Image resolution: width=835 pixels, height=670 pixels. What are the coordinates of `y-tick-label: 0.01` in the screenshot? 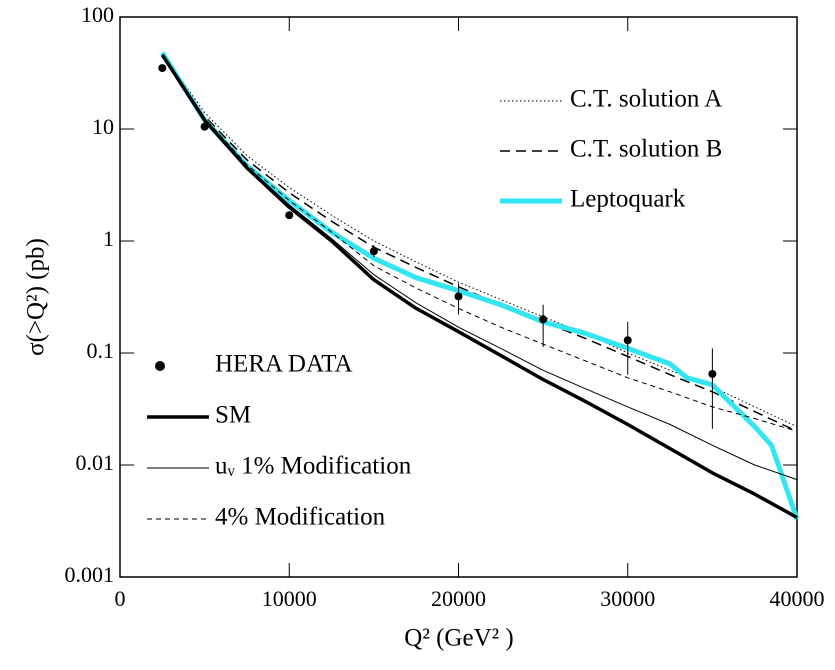 It's located at (95, 462).